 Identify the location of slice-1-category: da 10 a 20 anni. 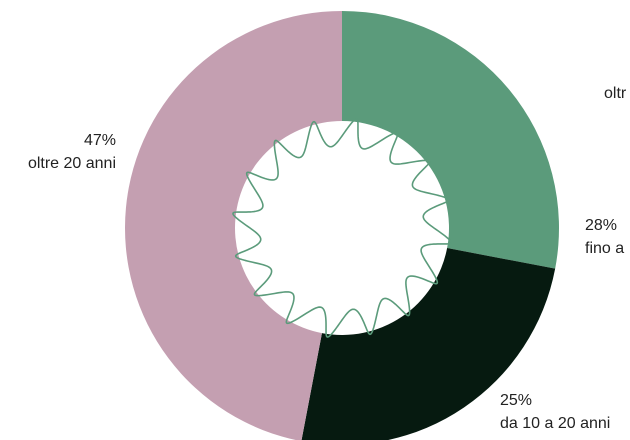
(555, 423).